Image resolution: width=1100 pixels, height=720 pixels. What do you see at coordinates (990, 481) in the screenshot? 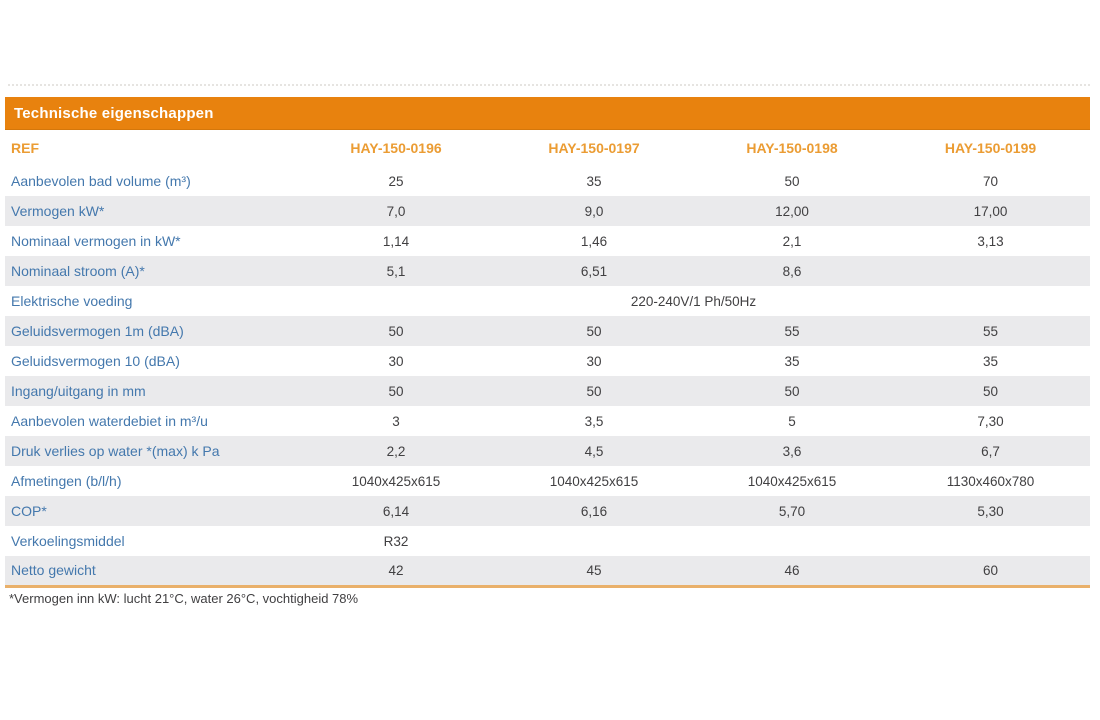
I see `cell-value: 1130x460x780` at bounding box center [990, 481].